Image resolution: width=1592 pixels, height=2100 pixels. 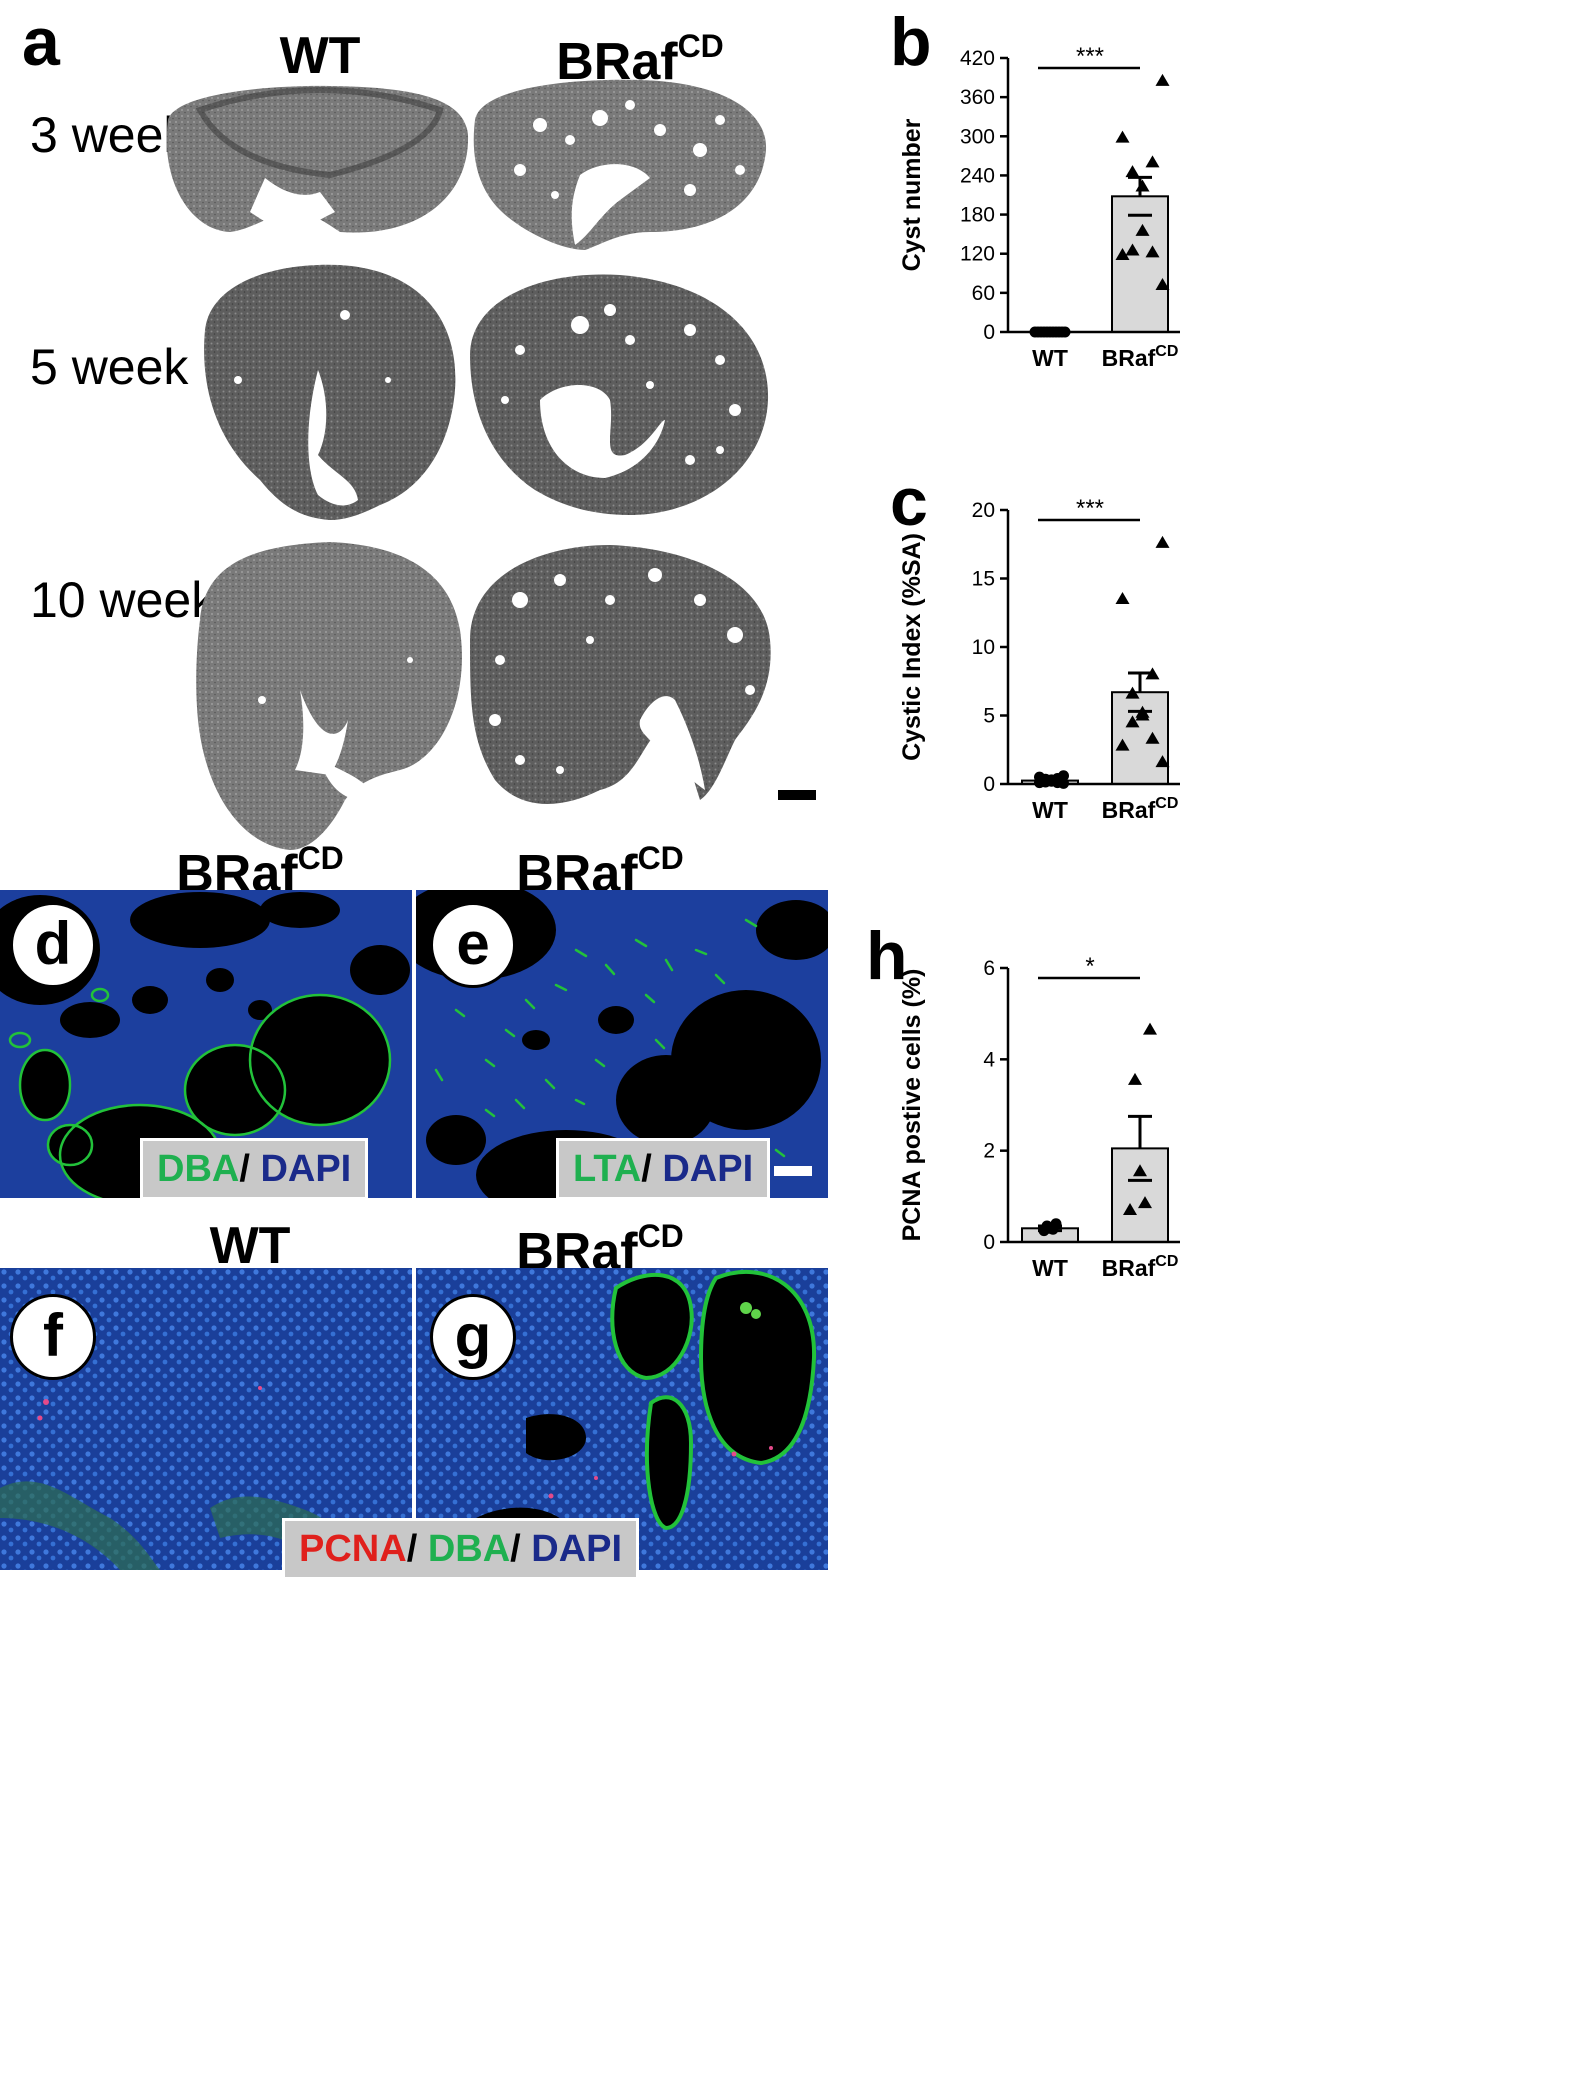 I want to click on panel-label-d: d, so click(x=53, y=945).